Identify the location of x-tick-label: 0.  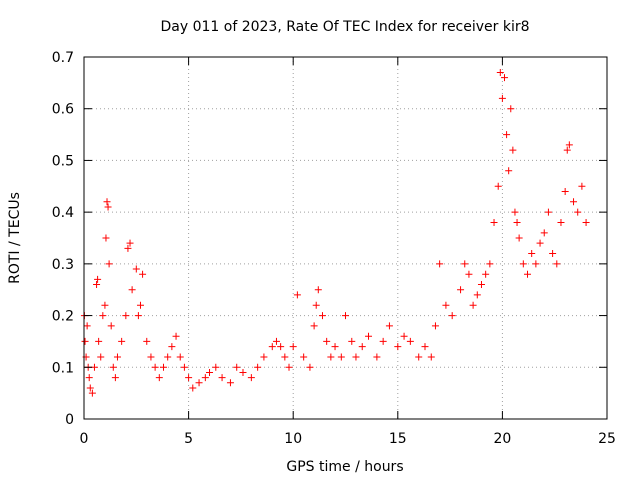
(84, 439).